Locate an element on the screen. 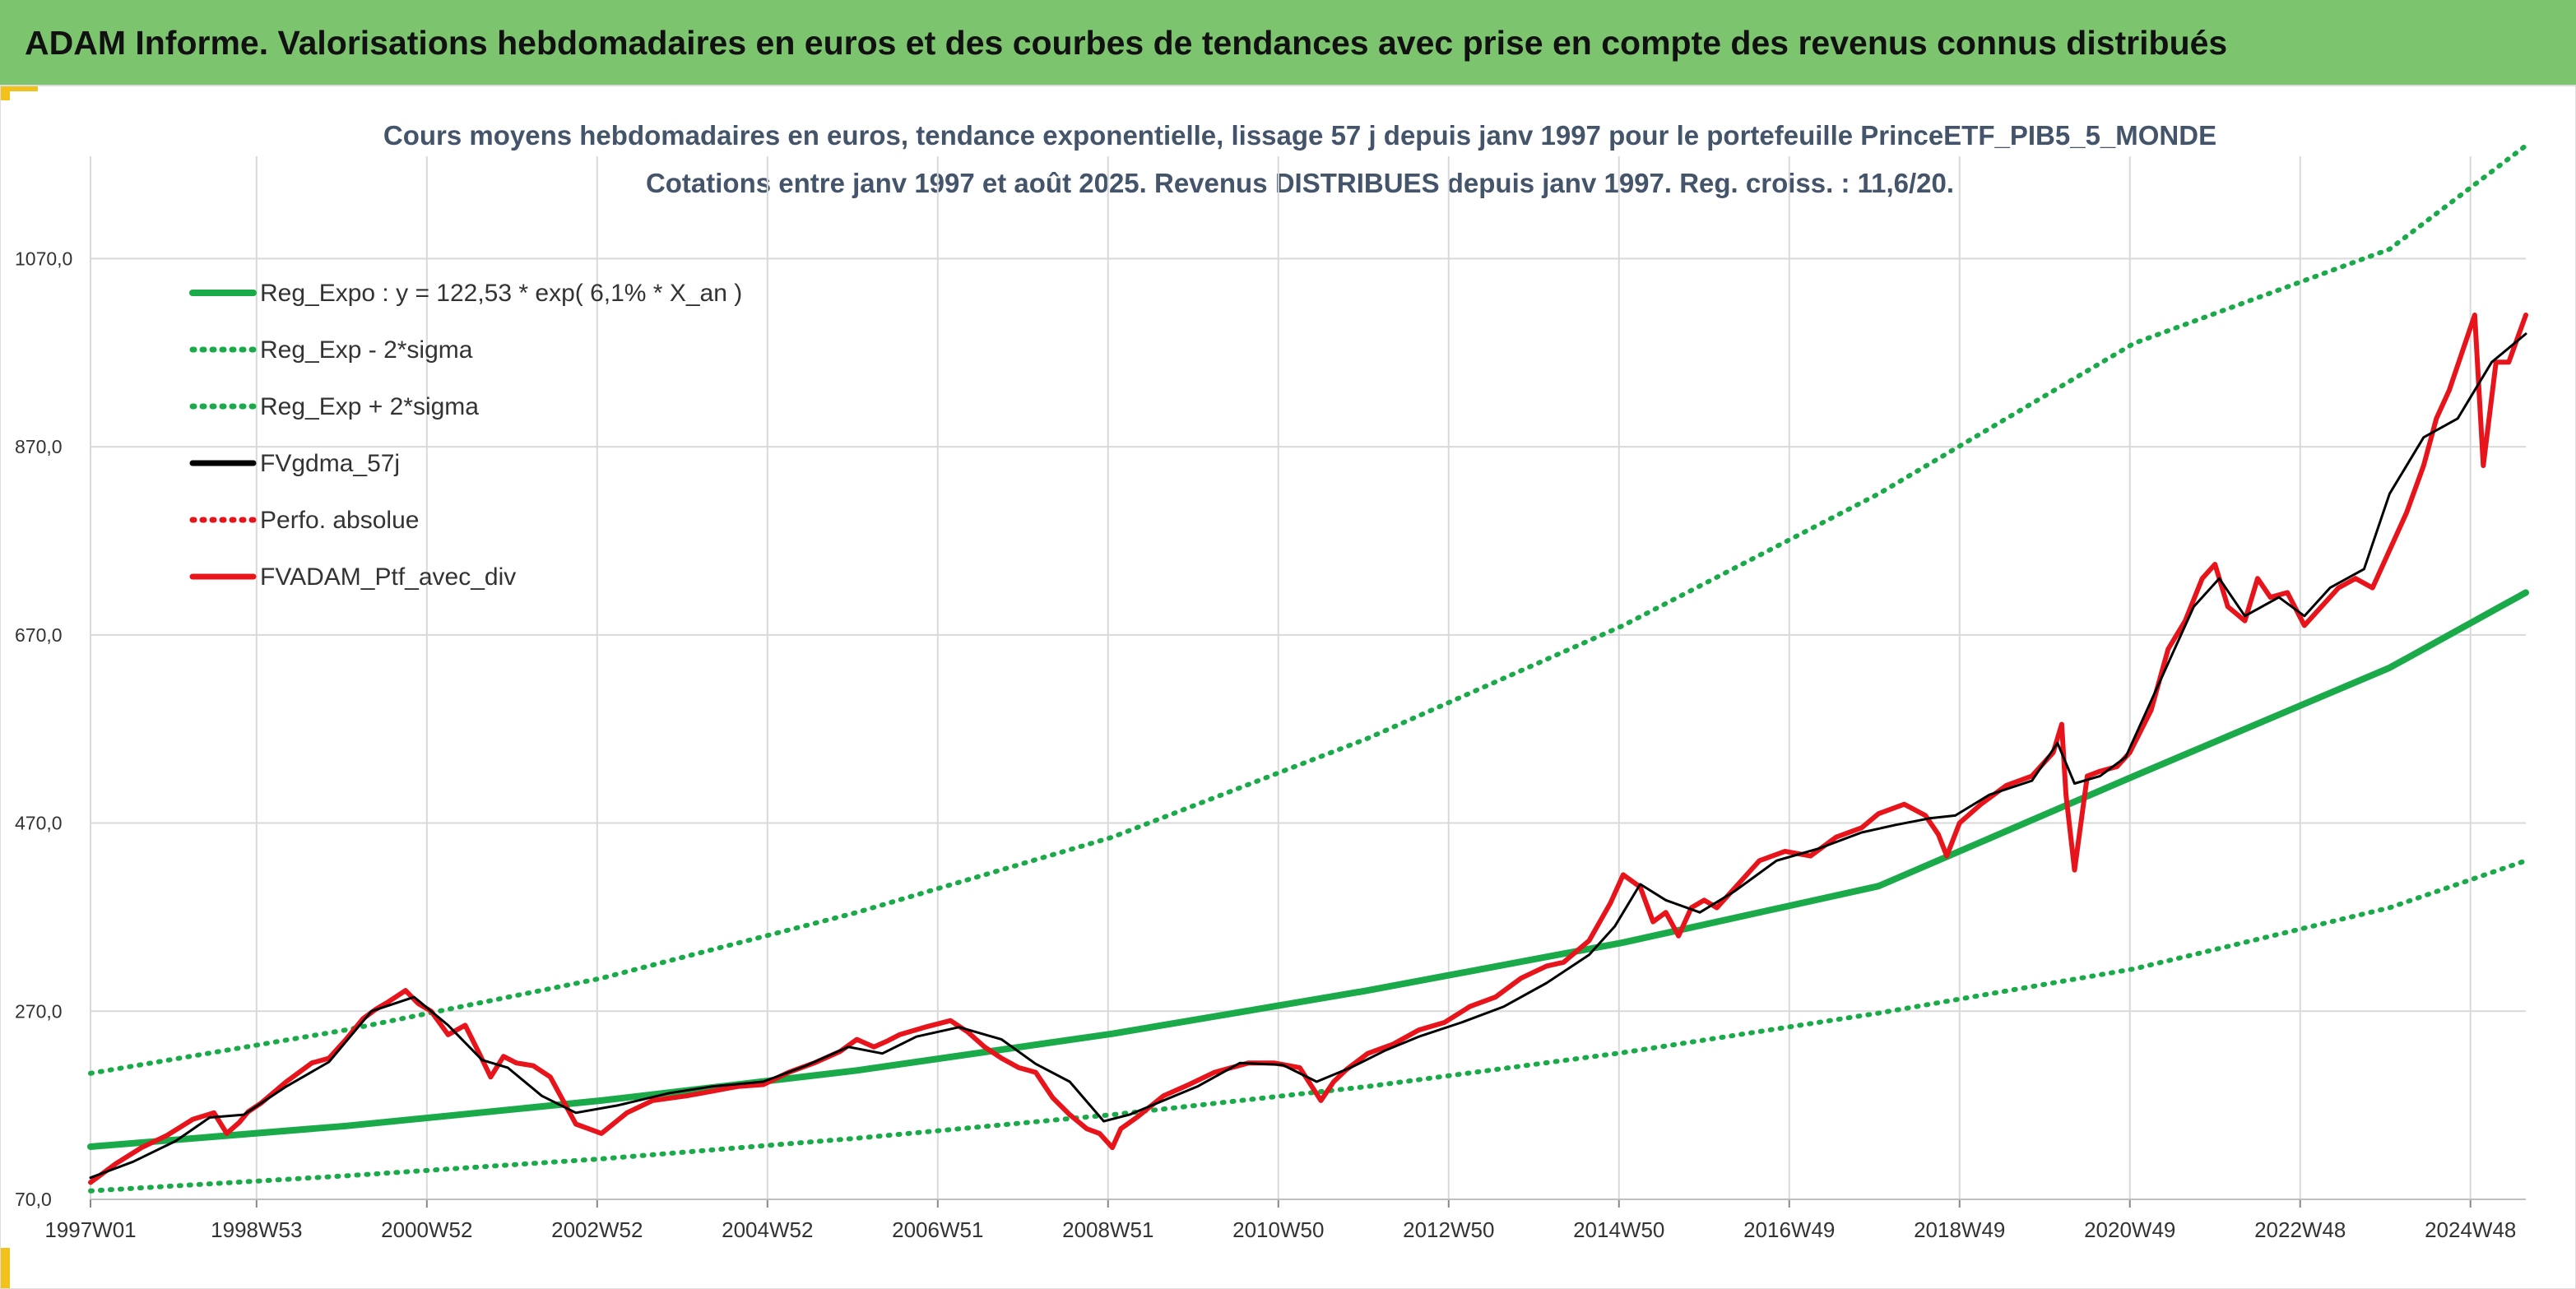 The width and height of the screenshot is (2576, 1289). accent-bar-top-left is located at coordinates (19, 88).